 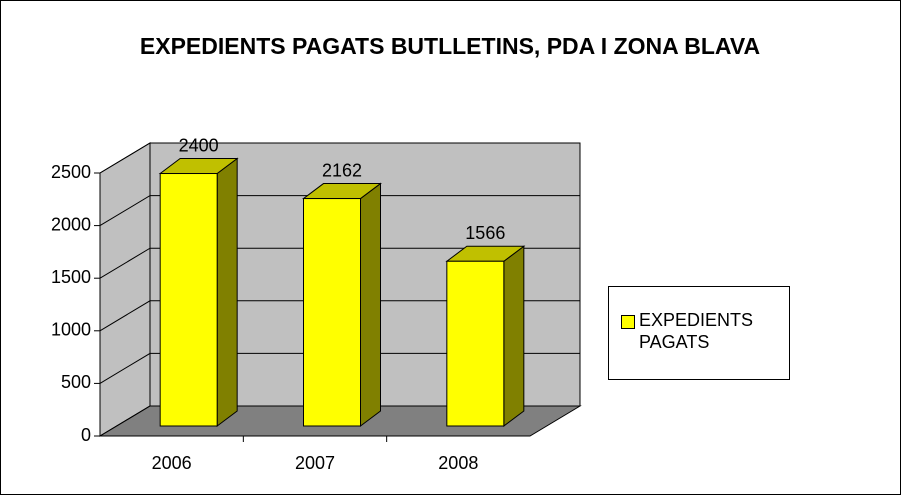 What do you see at coordinates (125, 289) in the screenshot?
I see `side-wall` at bounding box center [125, 289].